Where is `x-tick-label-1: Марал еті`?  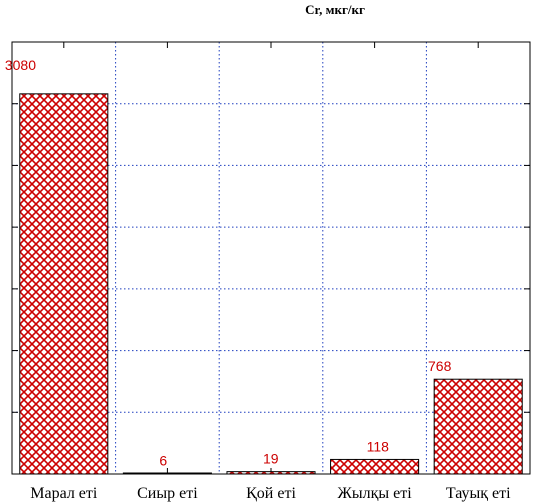 x-tick-label-1: Марал еті is located at coordinates (64, 493).